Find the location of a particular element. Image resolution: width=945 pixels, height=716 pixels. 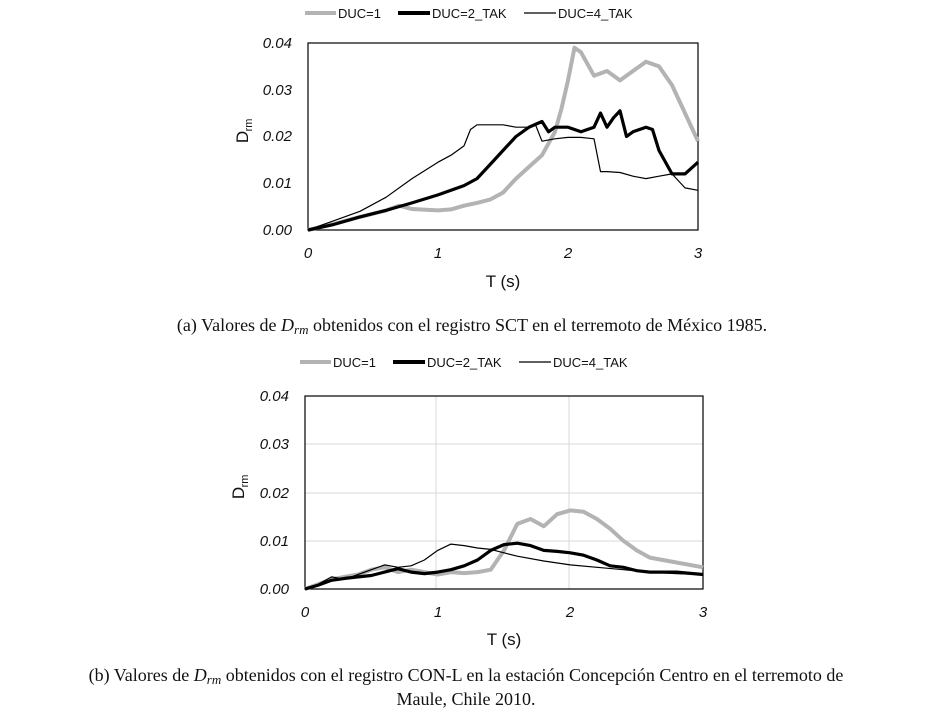

legend-b-label-duc2: DUC=2_TAK is located at coordinates (464, 362).